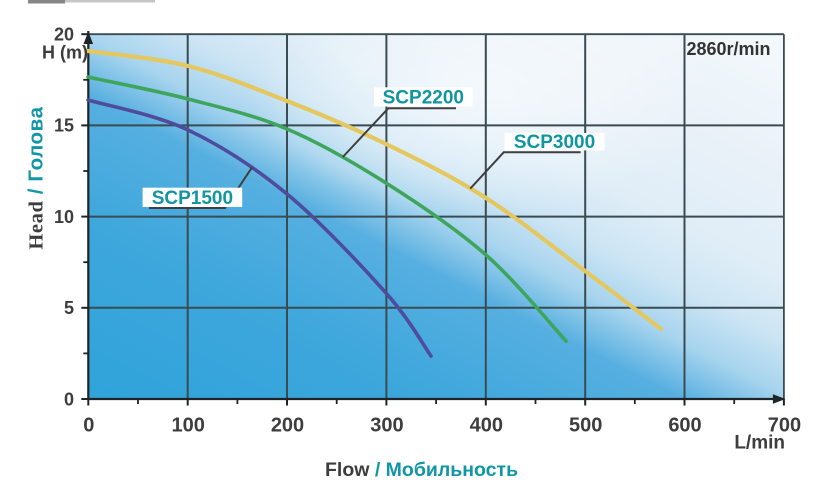 The width and height of the screenshot is (827, 497). Describe the element at coordinates (36, 177) in the screenshot. I see `svg-text: Head / Голова` at that location.